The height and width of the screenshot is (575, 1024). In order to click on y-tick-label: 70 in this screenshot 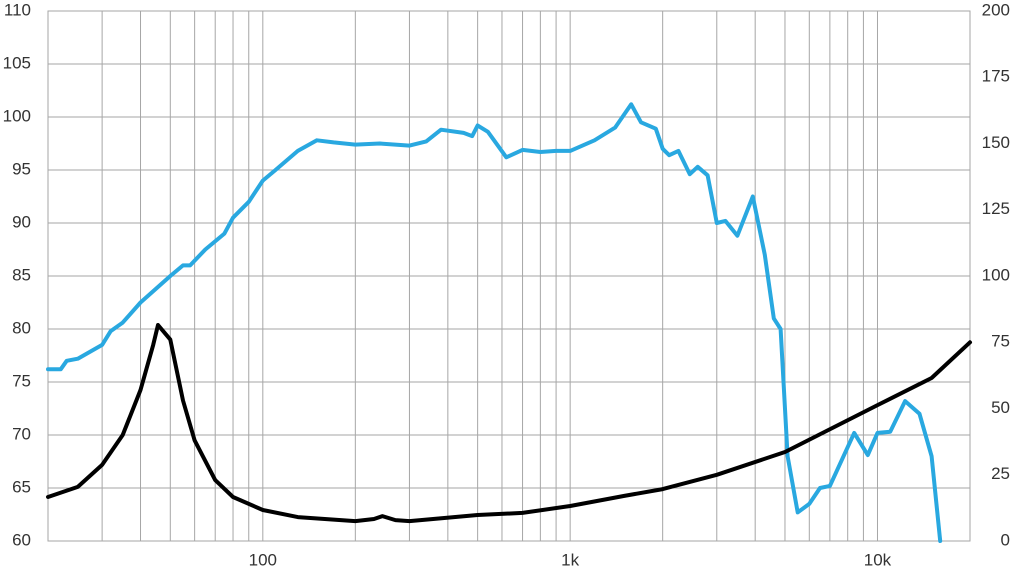, I will do `click(21, 433)`.